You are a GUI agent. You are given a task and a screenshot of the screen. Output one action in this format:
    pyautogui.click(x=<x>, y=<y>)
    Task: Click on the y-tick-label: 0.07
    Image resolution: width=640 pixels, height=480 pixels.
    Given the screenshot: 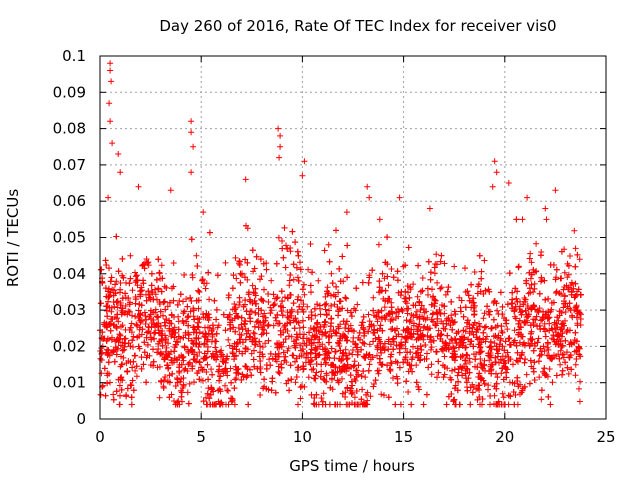 What is the action you would take?
    pyautogui.click(x=69, y=165)
    